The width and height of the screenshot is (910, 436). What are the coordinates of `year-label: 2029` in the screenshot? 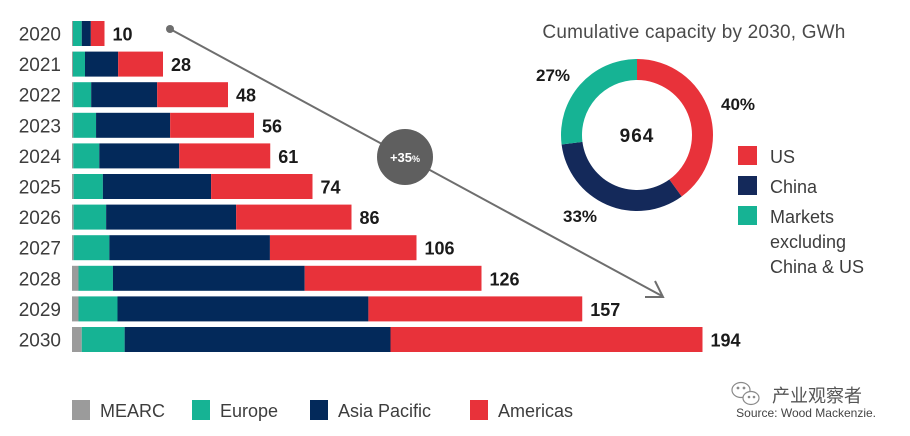 It's located at (40, 310).